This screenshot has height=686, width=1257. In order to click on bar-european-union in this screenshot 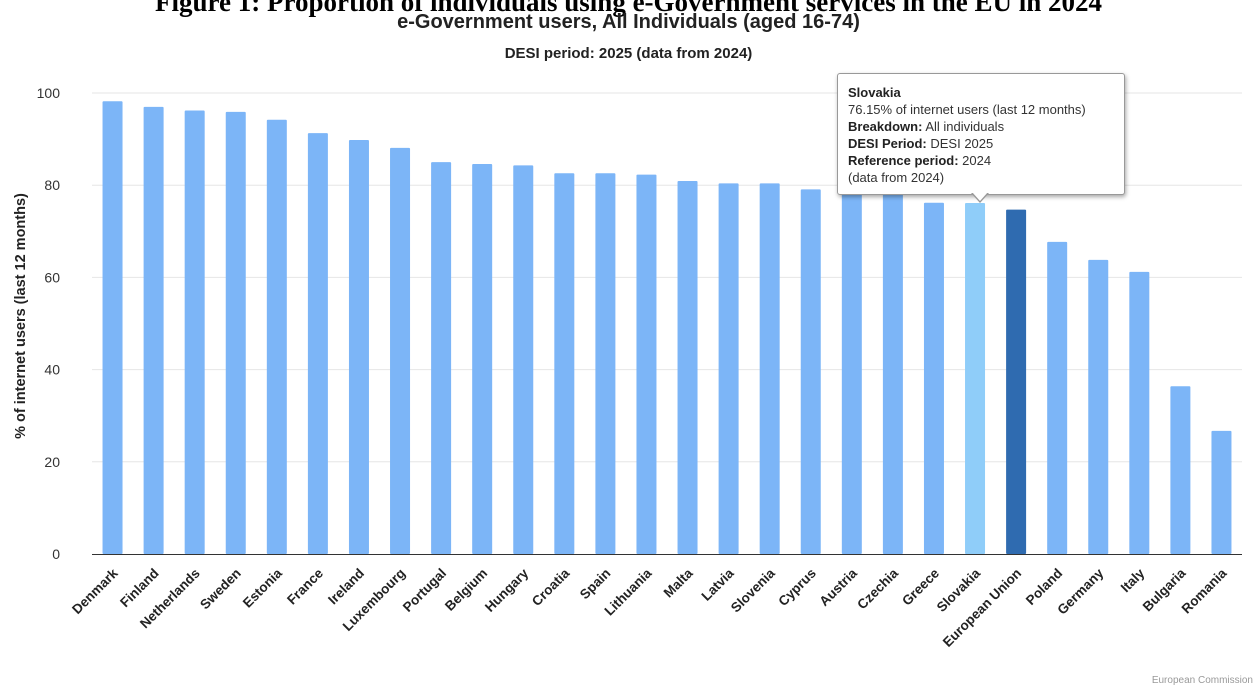, I will do `click(1016, 381)`.